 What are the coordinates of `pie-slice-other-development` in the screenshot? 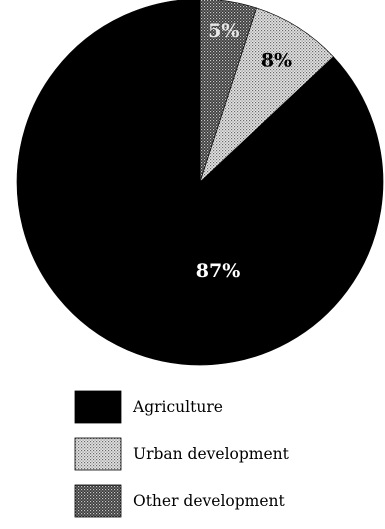 It's located at (228, 91).